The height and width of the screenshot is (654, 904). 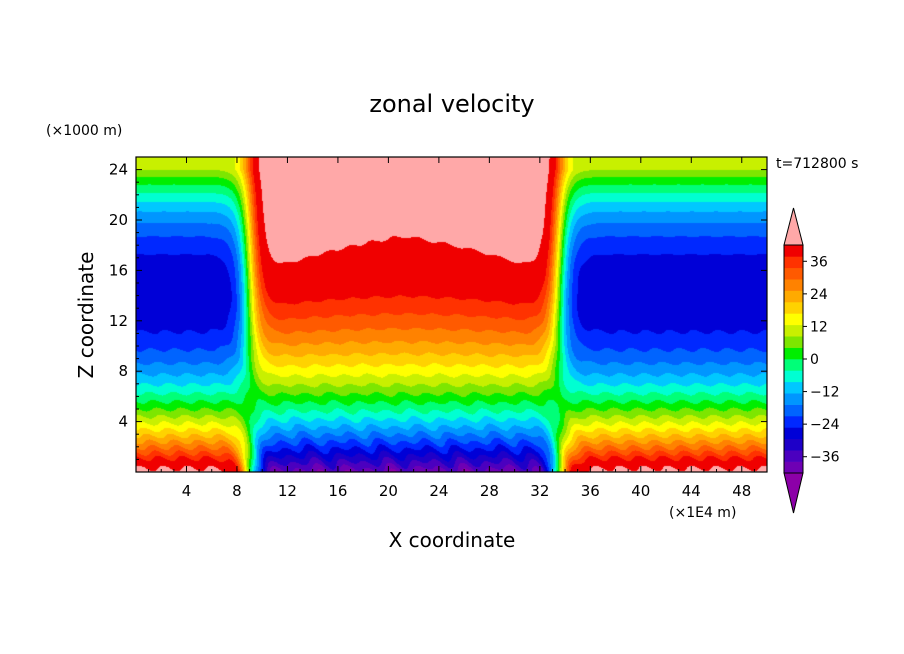 What do you see at coordinates (123, 371) in the screenshot?
I see `y-tick-label: 8` at bounding box center [123, 371].